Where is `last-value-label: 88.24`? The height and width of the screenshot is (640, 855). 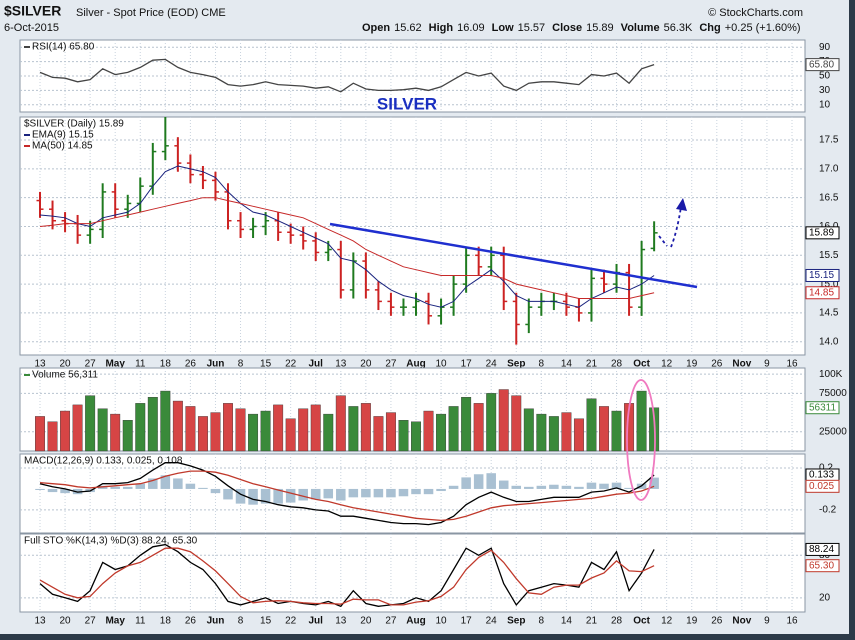 last-value-label: 88.24 is located at coordinates (821, 549).